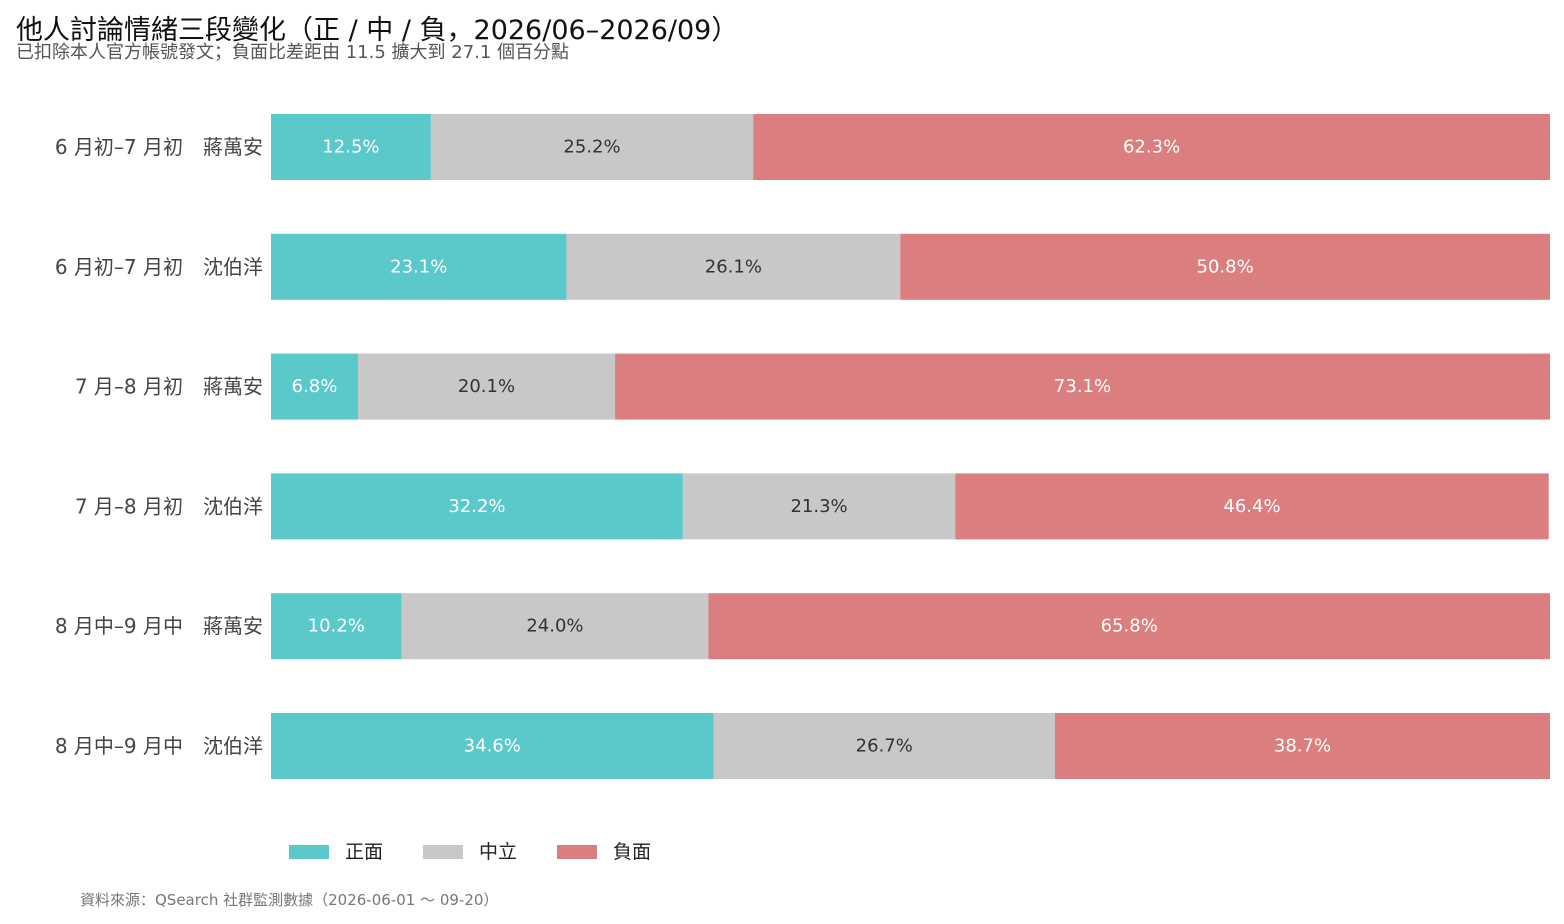 The height and width of the screenshot is (924, 1564). Describe the element at coordinates (159, 746) in the screenshot. I see `category-label: 8 月中–9 月中 沈伯洋` at that location.